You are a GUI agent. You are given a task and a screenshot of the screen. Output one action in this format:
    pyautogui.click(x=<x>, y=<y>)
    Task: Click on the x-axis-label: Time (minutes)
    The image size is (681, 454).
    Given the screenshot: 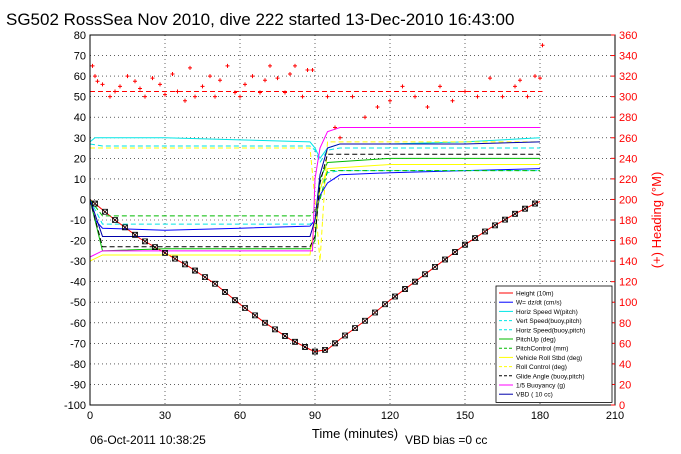 What is the action you would take?
    pyautogui.click(x=355, y=433)
    